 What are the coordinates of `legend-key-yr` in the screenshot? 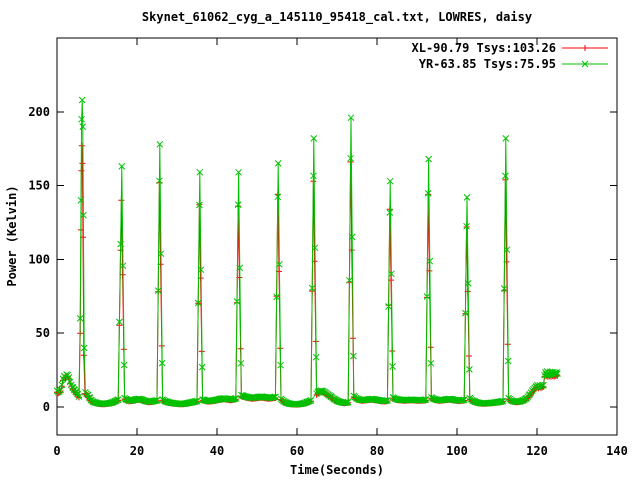 It's located at (585, 64).